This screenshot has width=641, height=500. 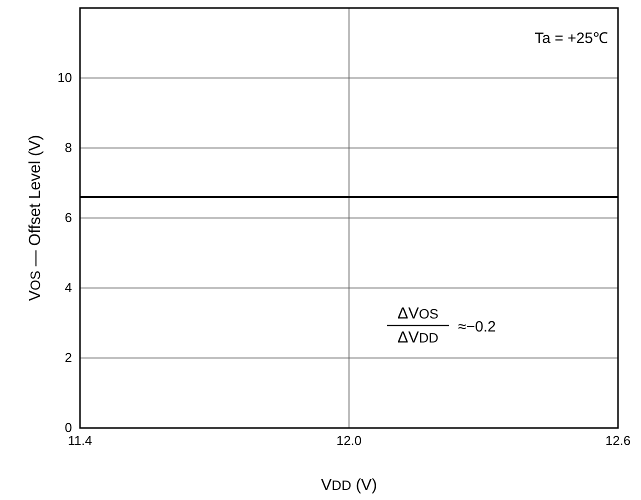 I want to click on y-tick-label: 6, so click(x=68, y=218).